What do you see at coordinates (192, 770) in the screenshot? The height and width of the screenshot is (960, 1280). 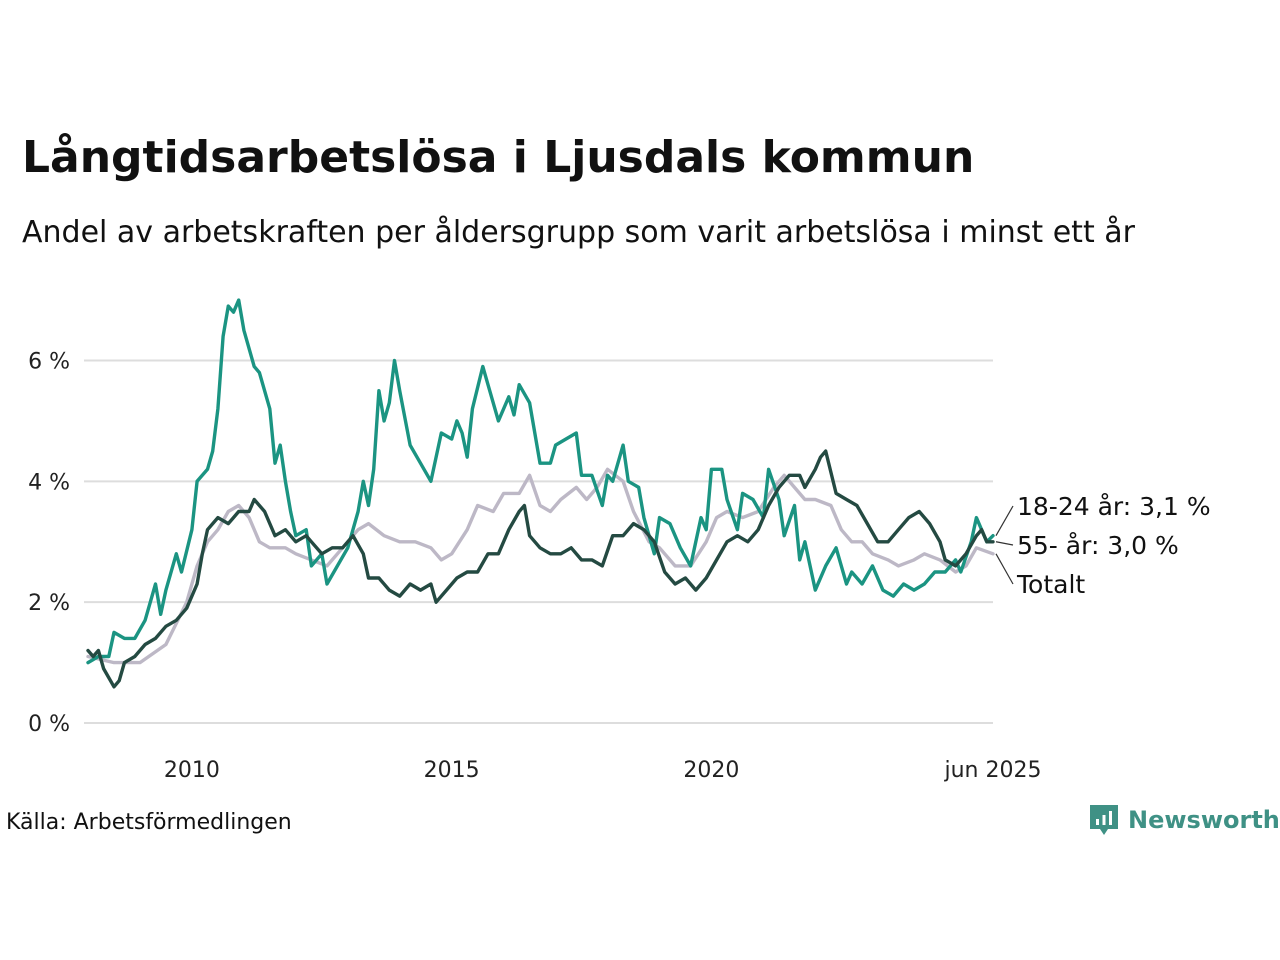 I see `x-tick-label: 2010` at bounding box center [192, 770].